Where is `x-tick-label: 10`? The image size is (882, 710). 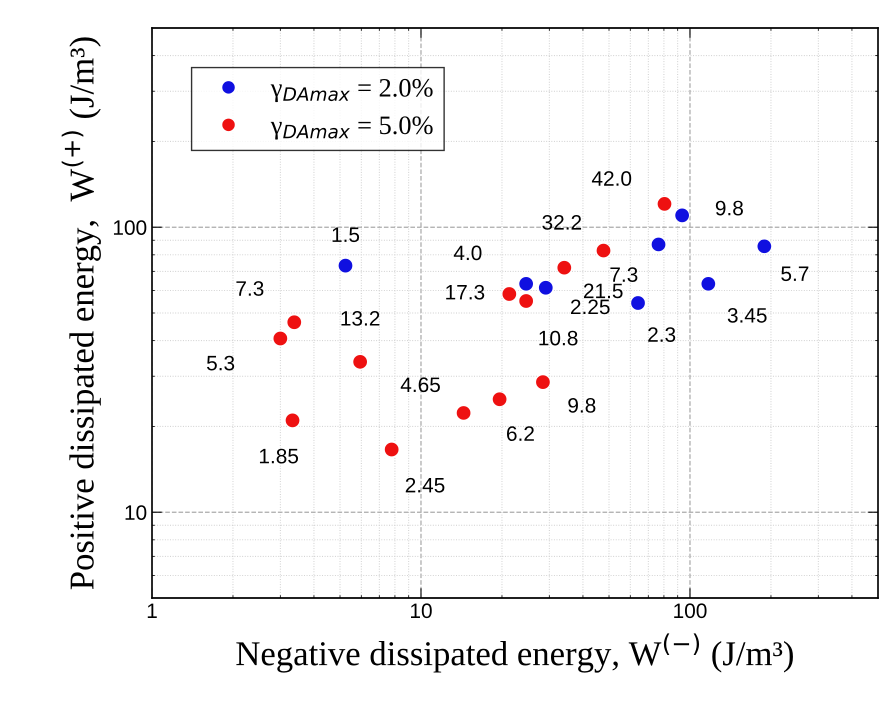 x-tick-label: 10 is located at coordinates (421, 610).